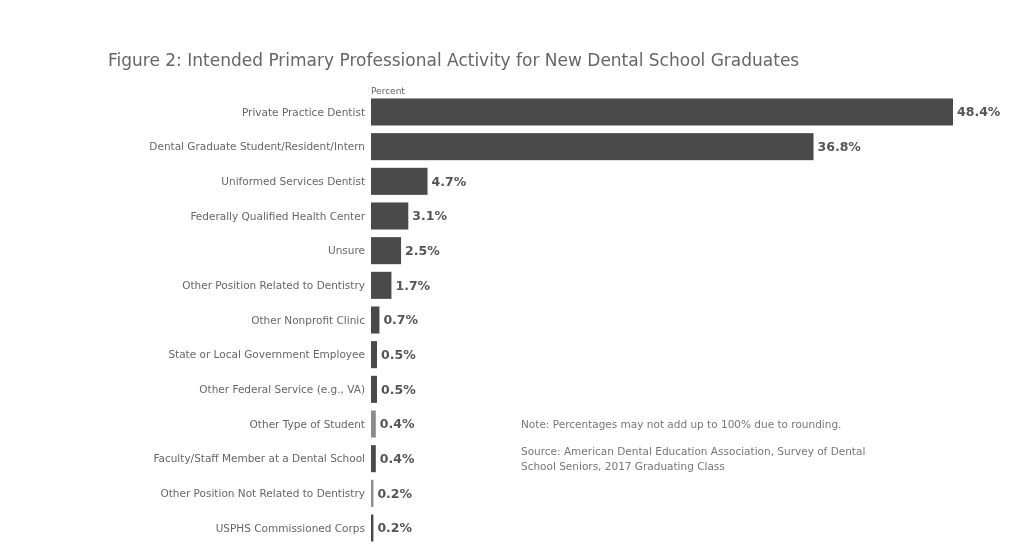 Image resolution: width=1026 pixels, height=559 pixels. I want to click on annotation: Note: Percentages may not add up to 100% due to rounding., so click(681, 424).